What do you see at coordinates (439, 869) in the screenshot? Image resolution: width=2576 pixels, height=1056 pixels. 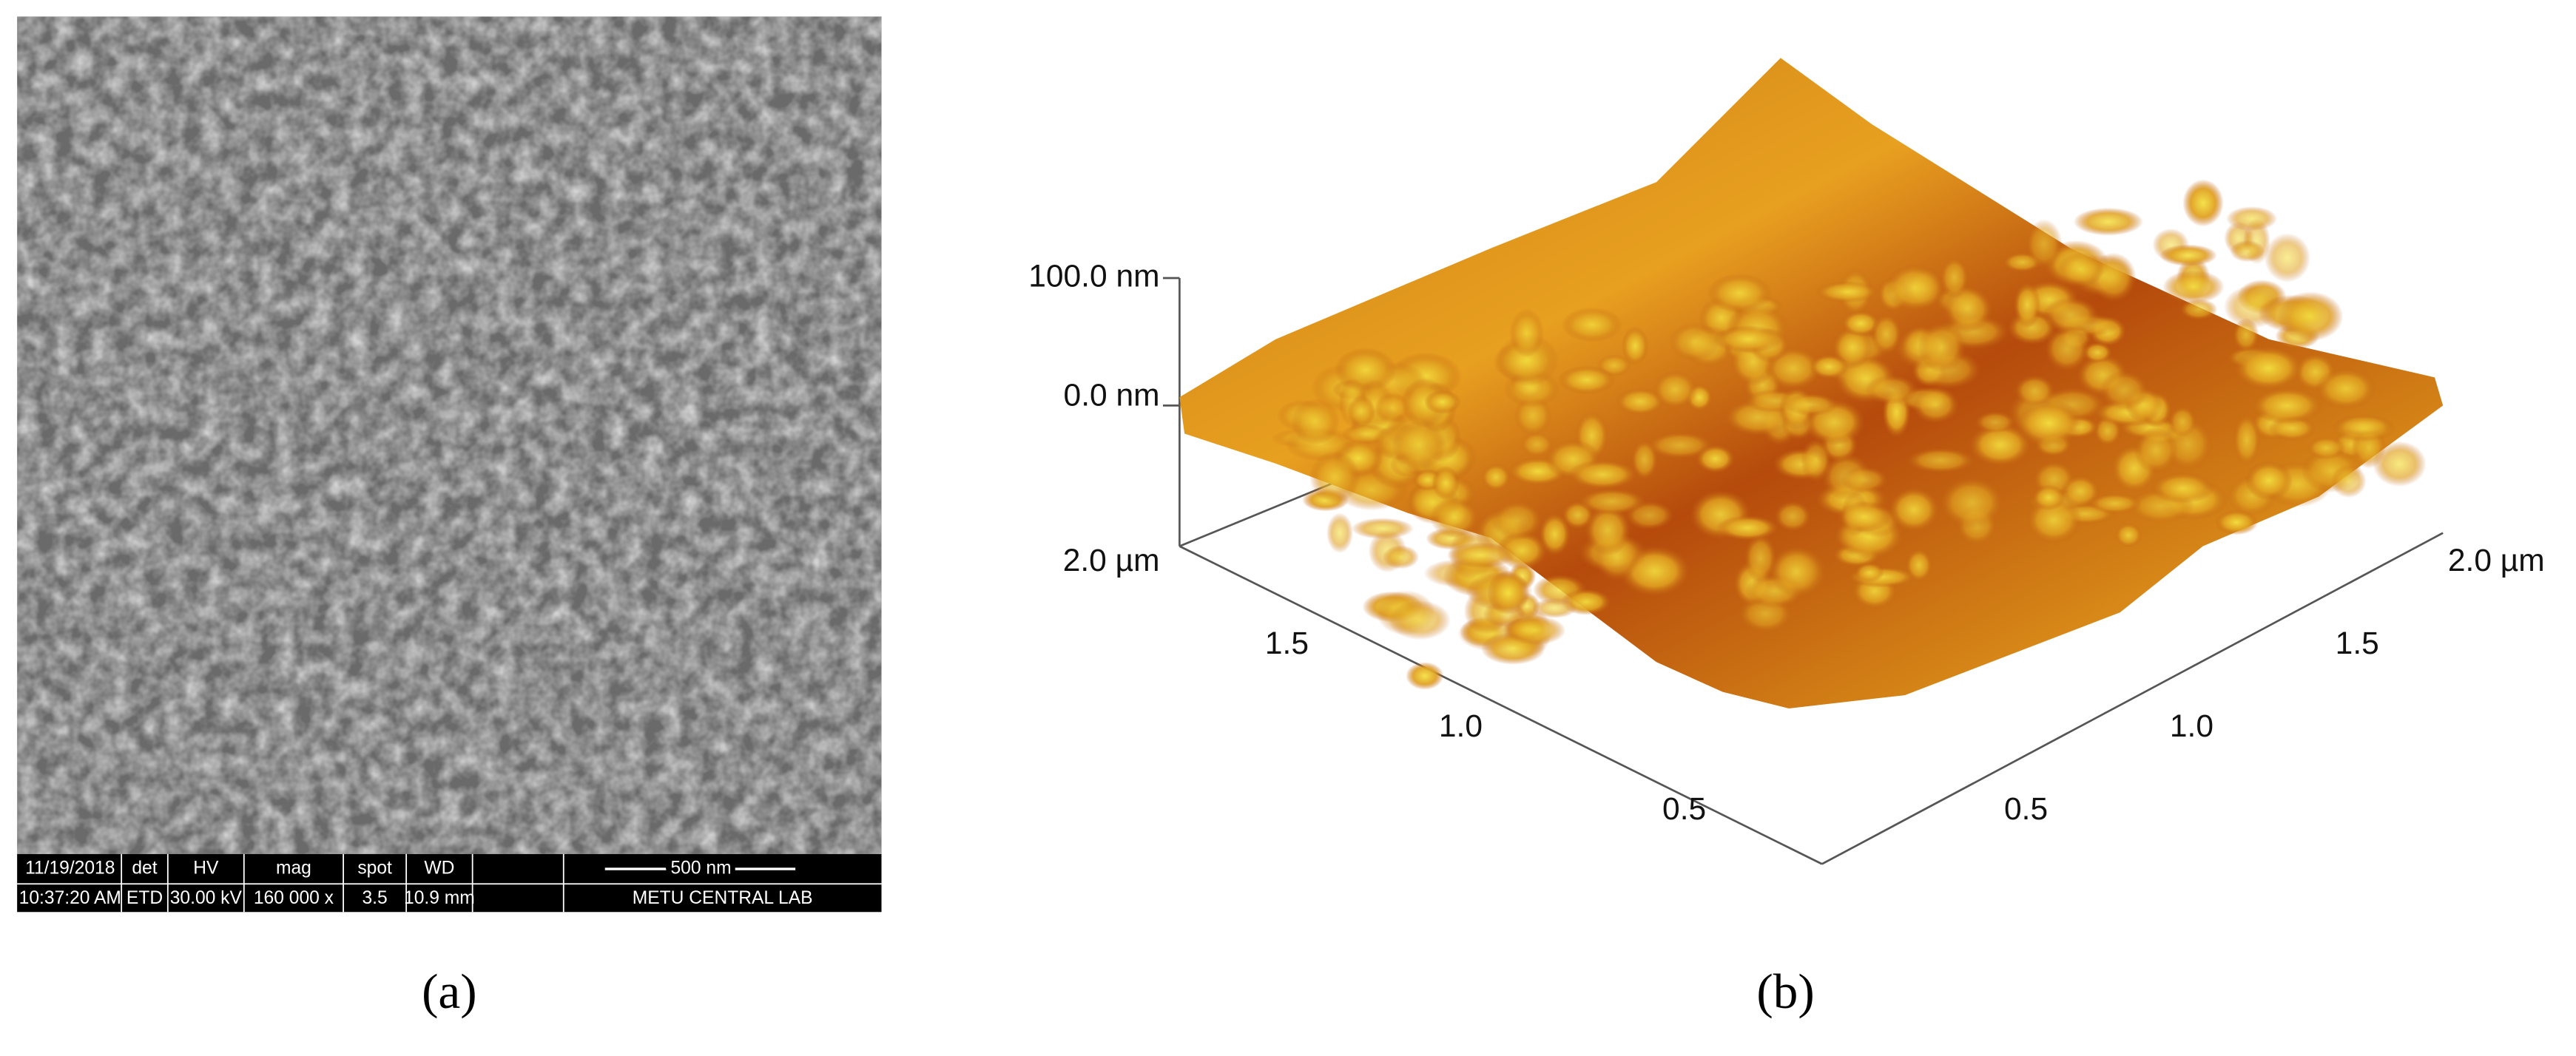 I see `info-header: WD` at bounding box center [439, 869].